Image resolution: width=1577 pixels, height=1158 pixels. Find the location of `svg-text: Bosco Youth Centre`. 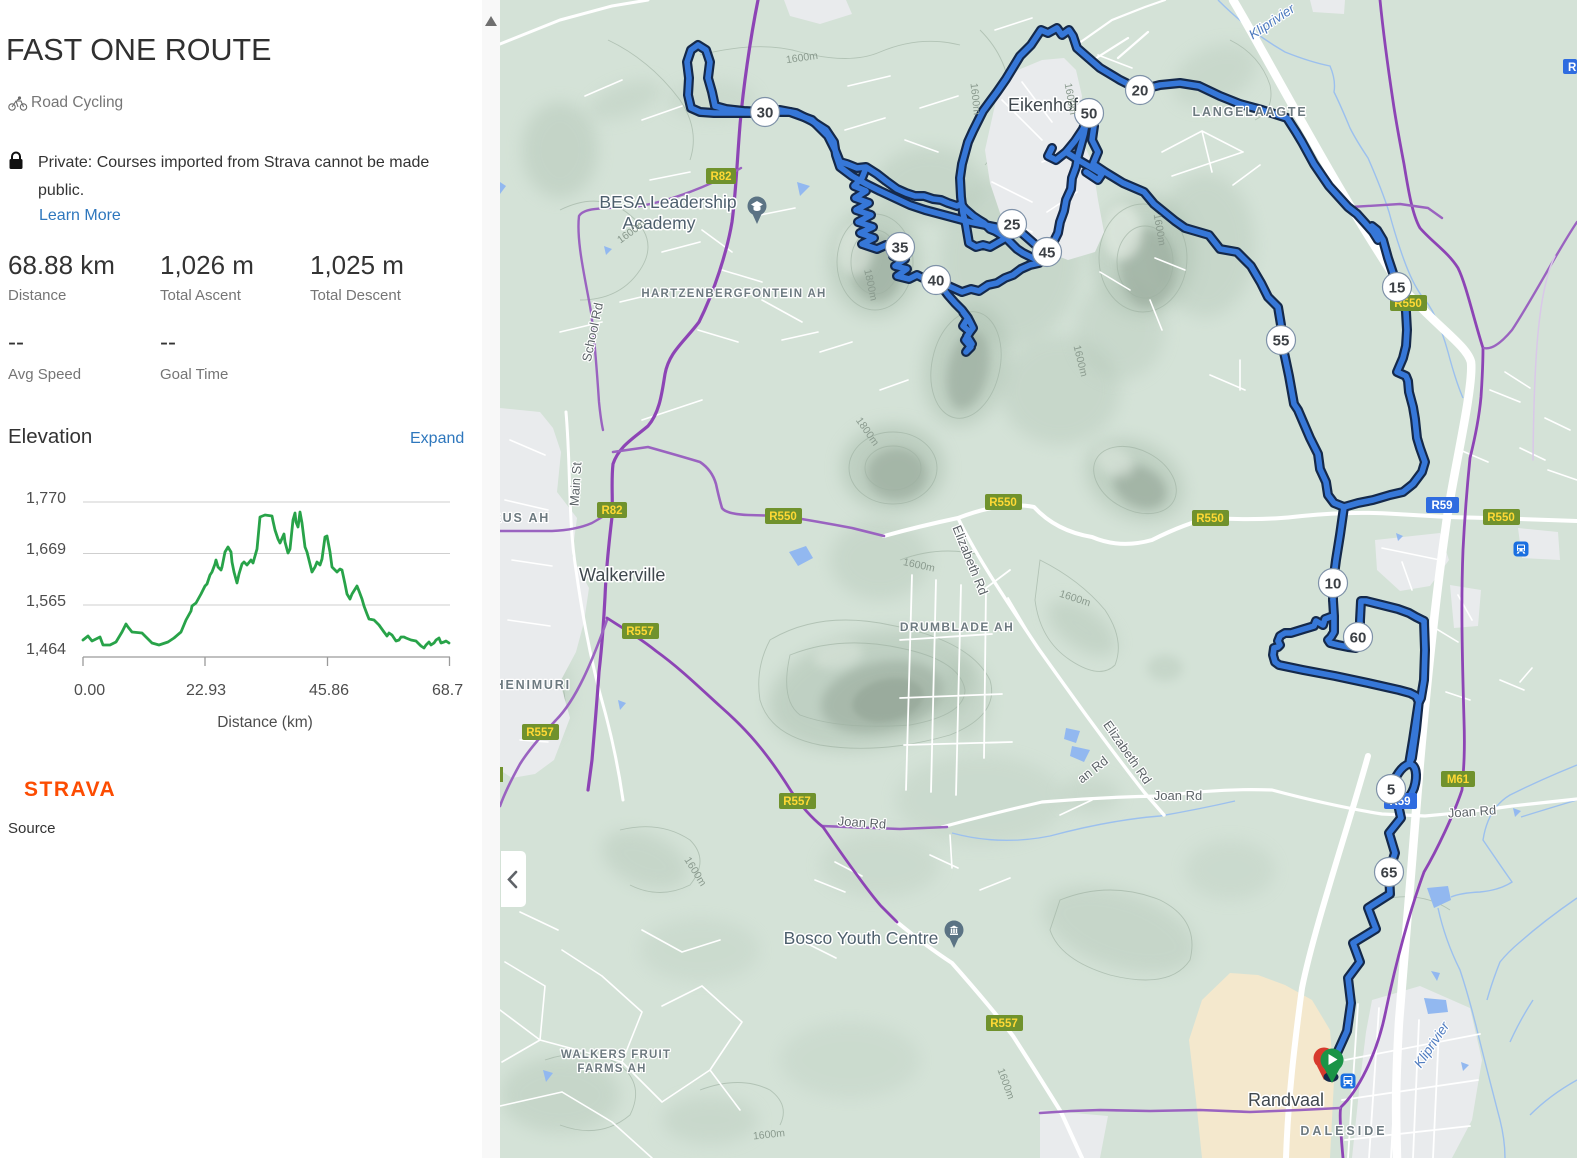

svg-text: Bosco Youth Centre is located at coordinates (861, 938).